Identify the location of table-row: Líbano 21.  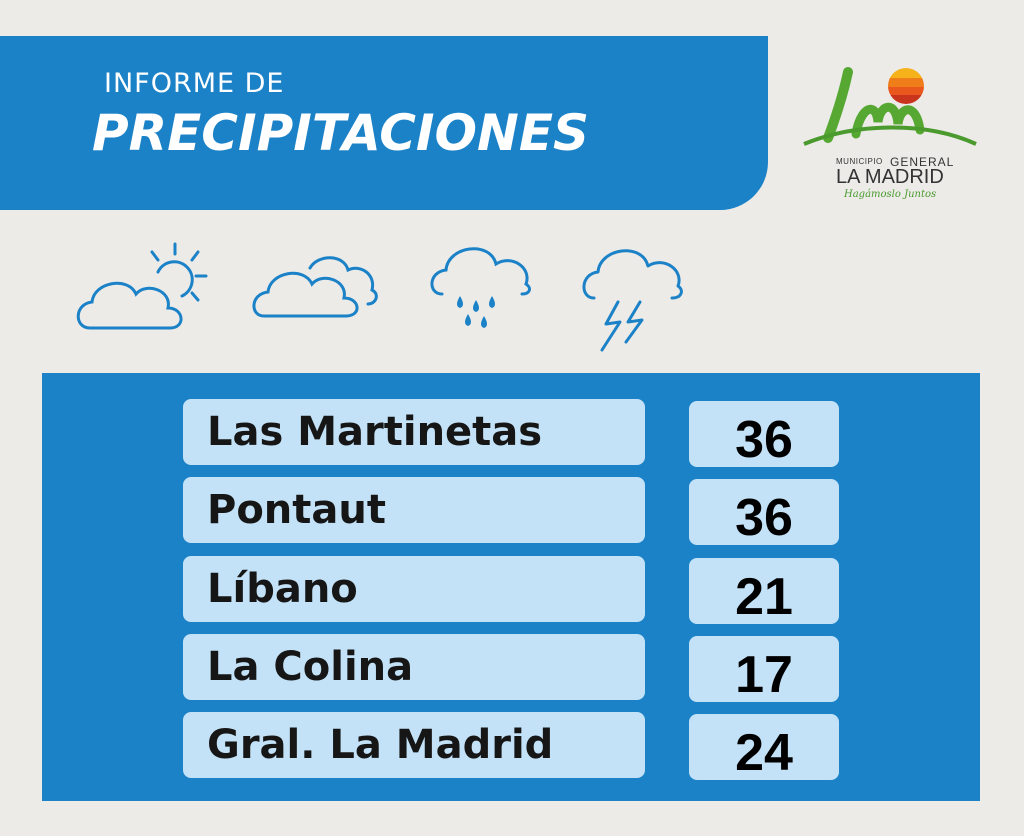
(511, 591).